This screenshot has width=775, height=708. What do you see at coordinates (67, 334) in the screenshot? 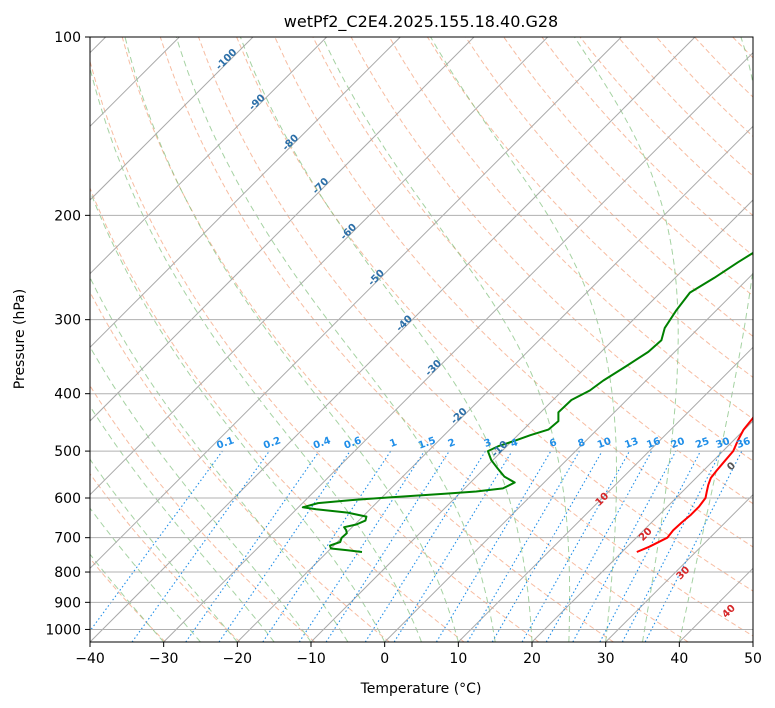
I see `y-axis-ticks: 100 200 300 400 500 600 700 800 900 1000` at bounding box center [67, 334].